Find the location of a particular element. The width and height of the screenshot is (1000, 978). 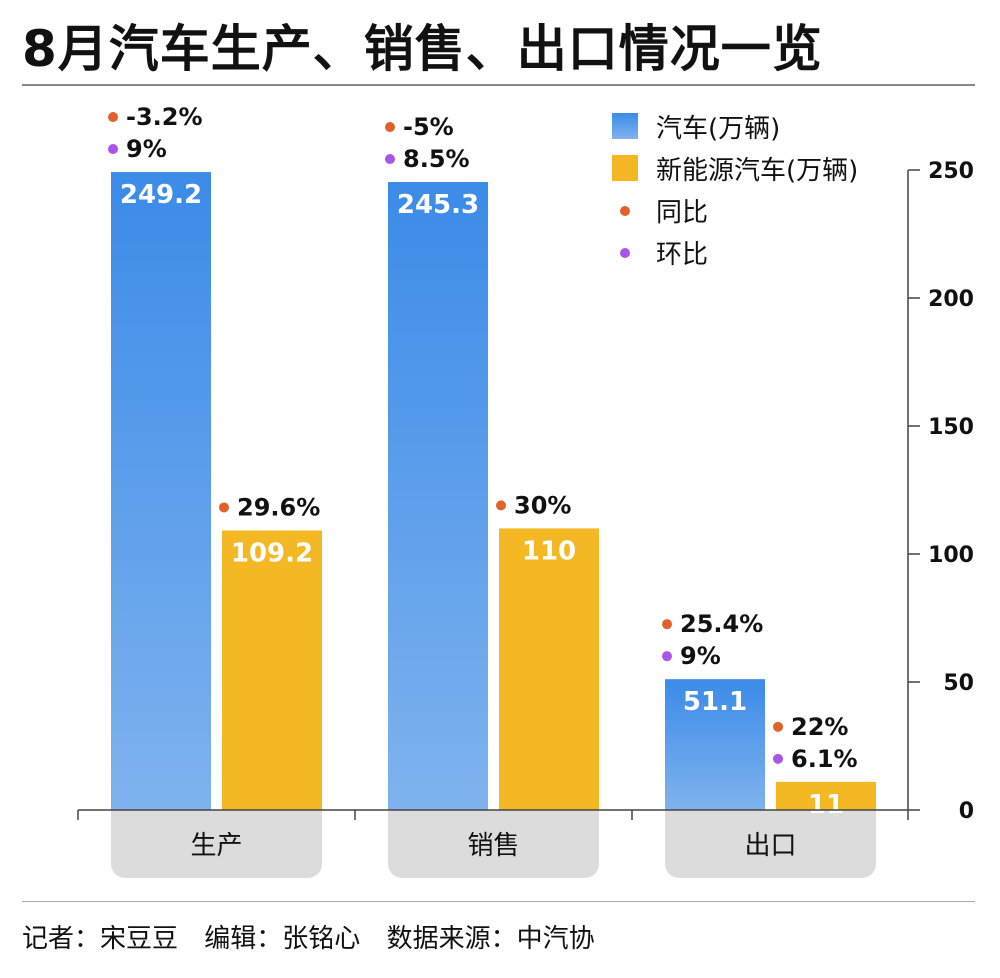

footer-divider is located at coordinates (498, 901).